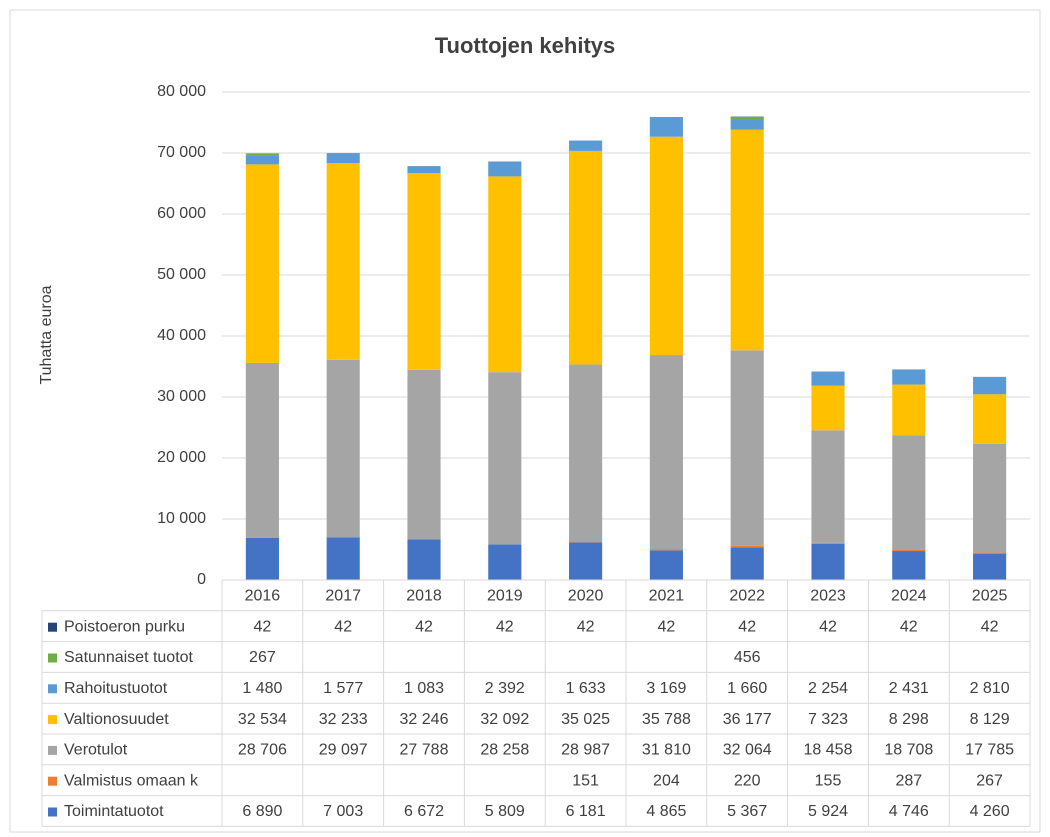  What do you see at coordinates (181, 274) in the screenshot?
I see `y-tick-label: 50 000` at bounding box center [181, 274].